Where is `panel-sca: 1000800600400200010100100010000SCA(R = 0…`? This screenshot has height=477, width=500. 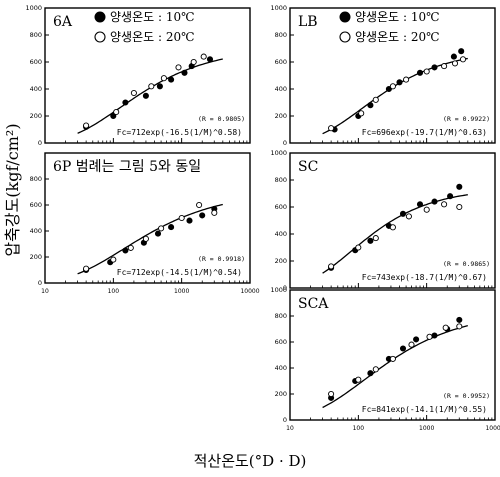 panel-sca: 1000800600400200010100100010000SCA(R = 0… is located at coordinates (385, 359).